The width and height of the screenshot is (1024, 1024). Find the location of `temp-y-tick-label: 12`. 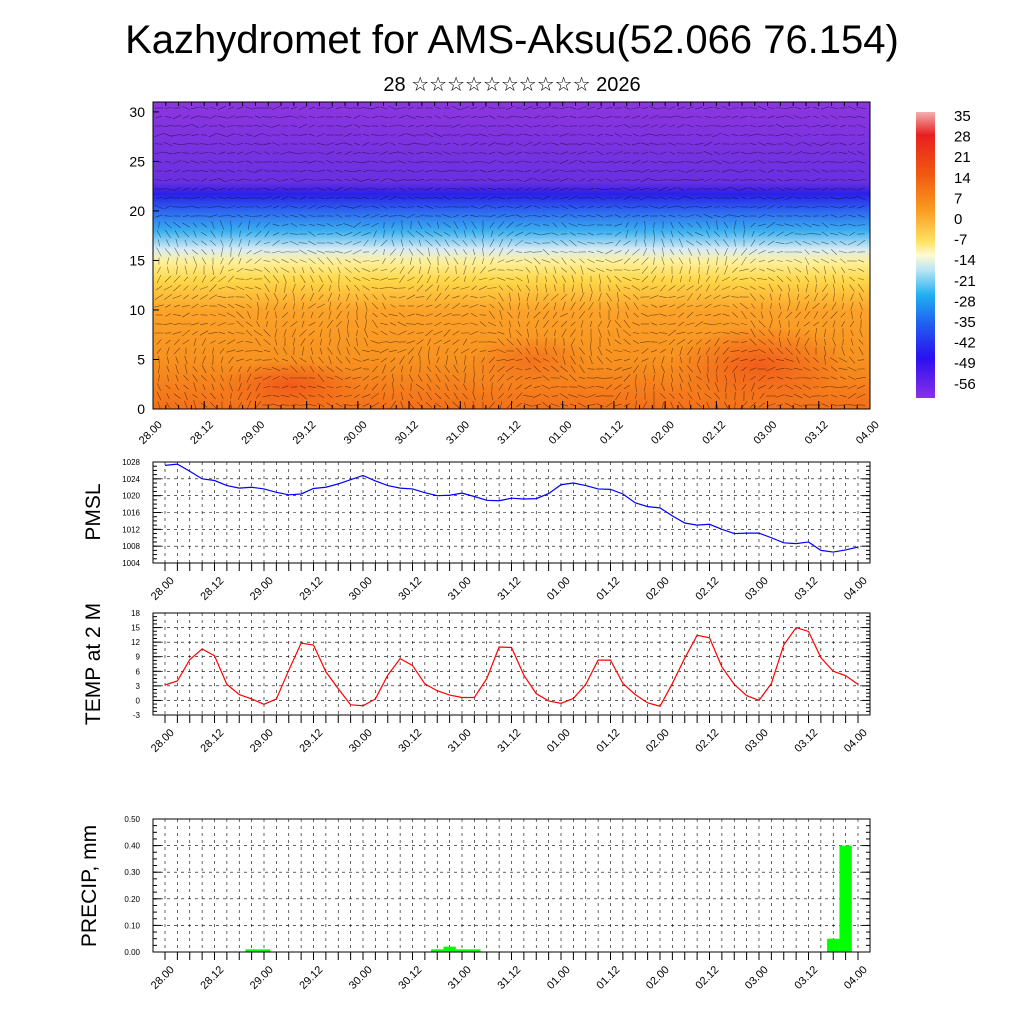

temp-y-tick-label: 12 is located at coordinates (135, 642).